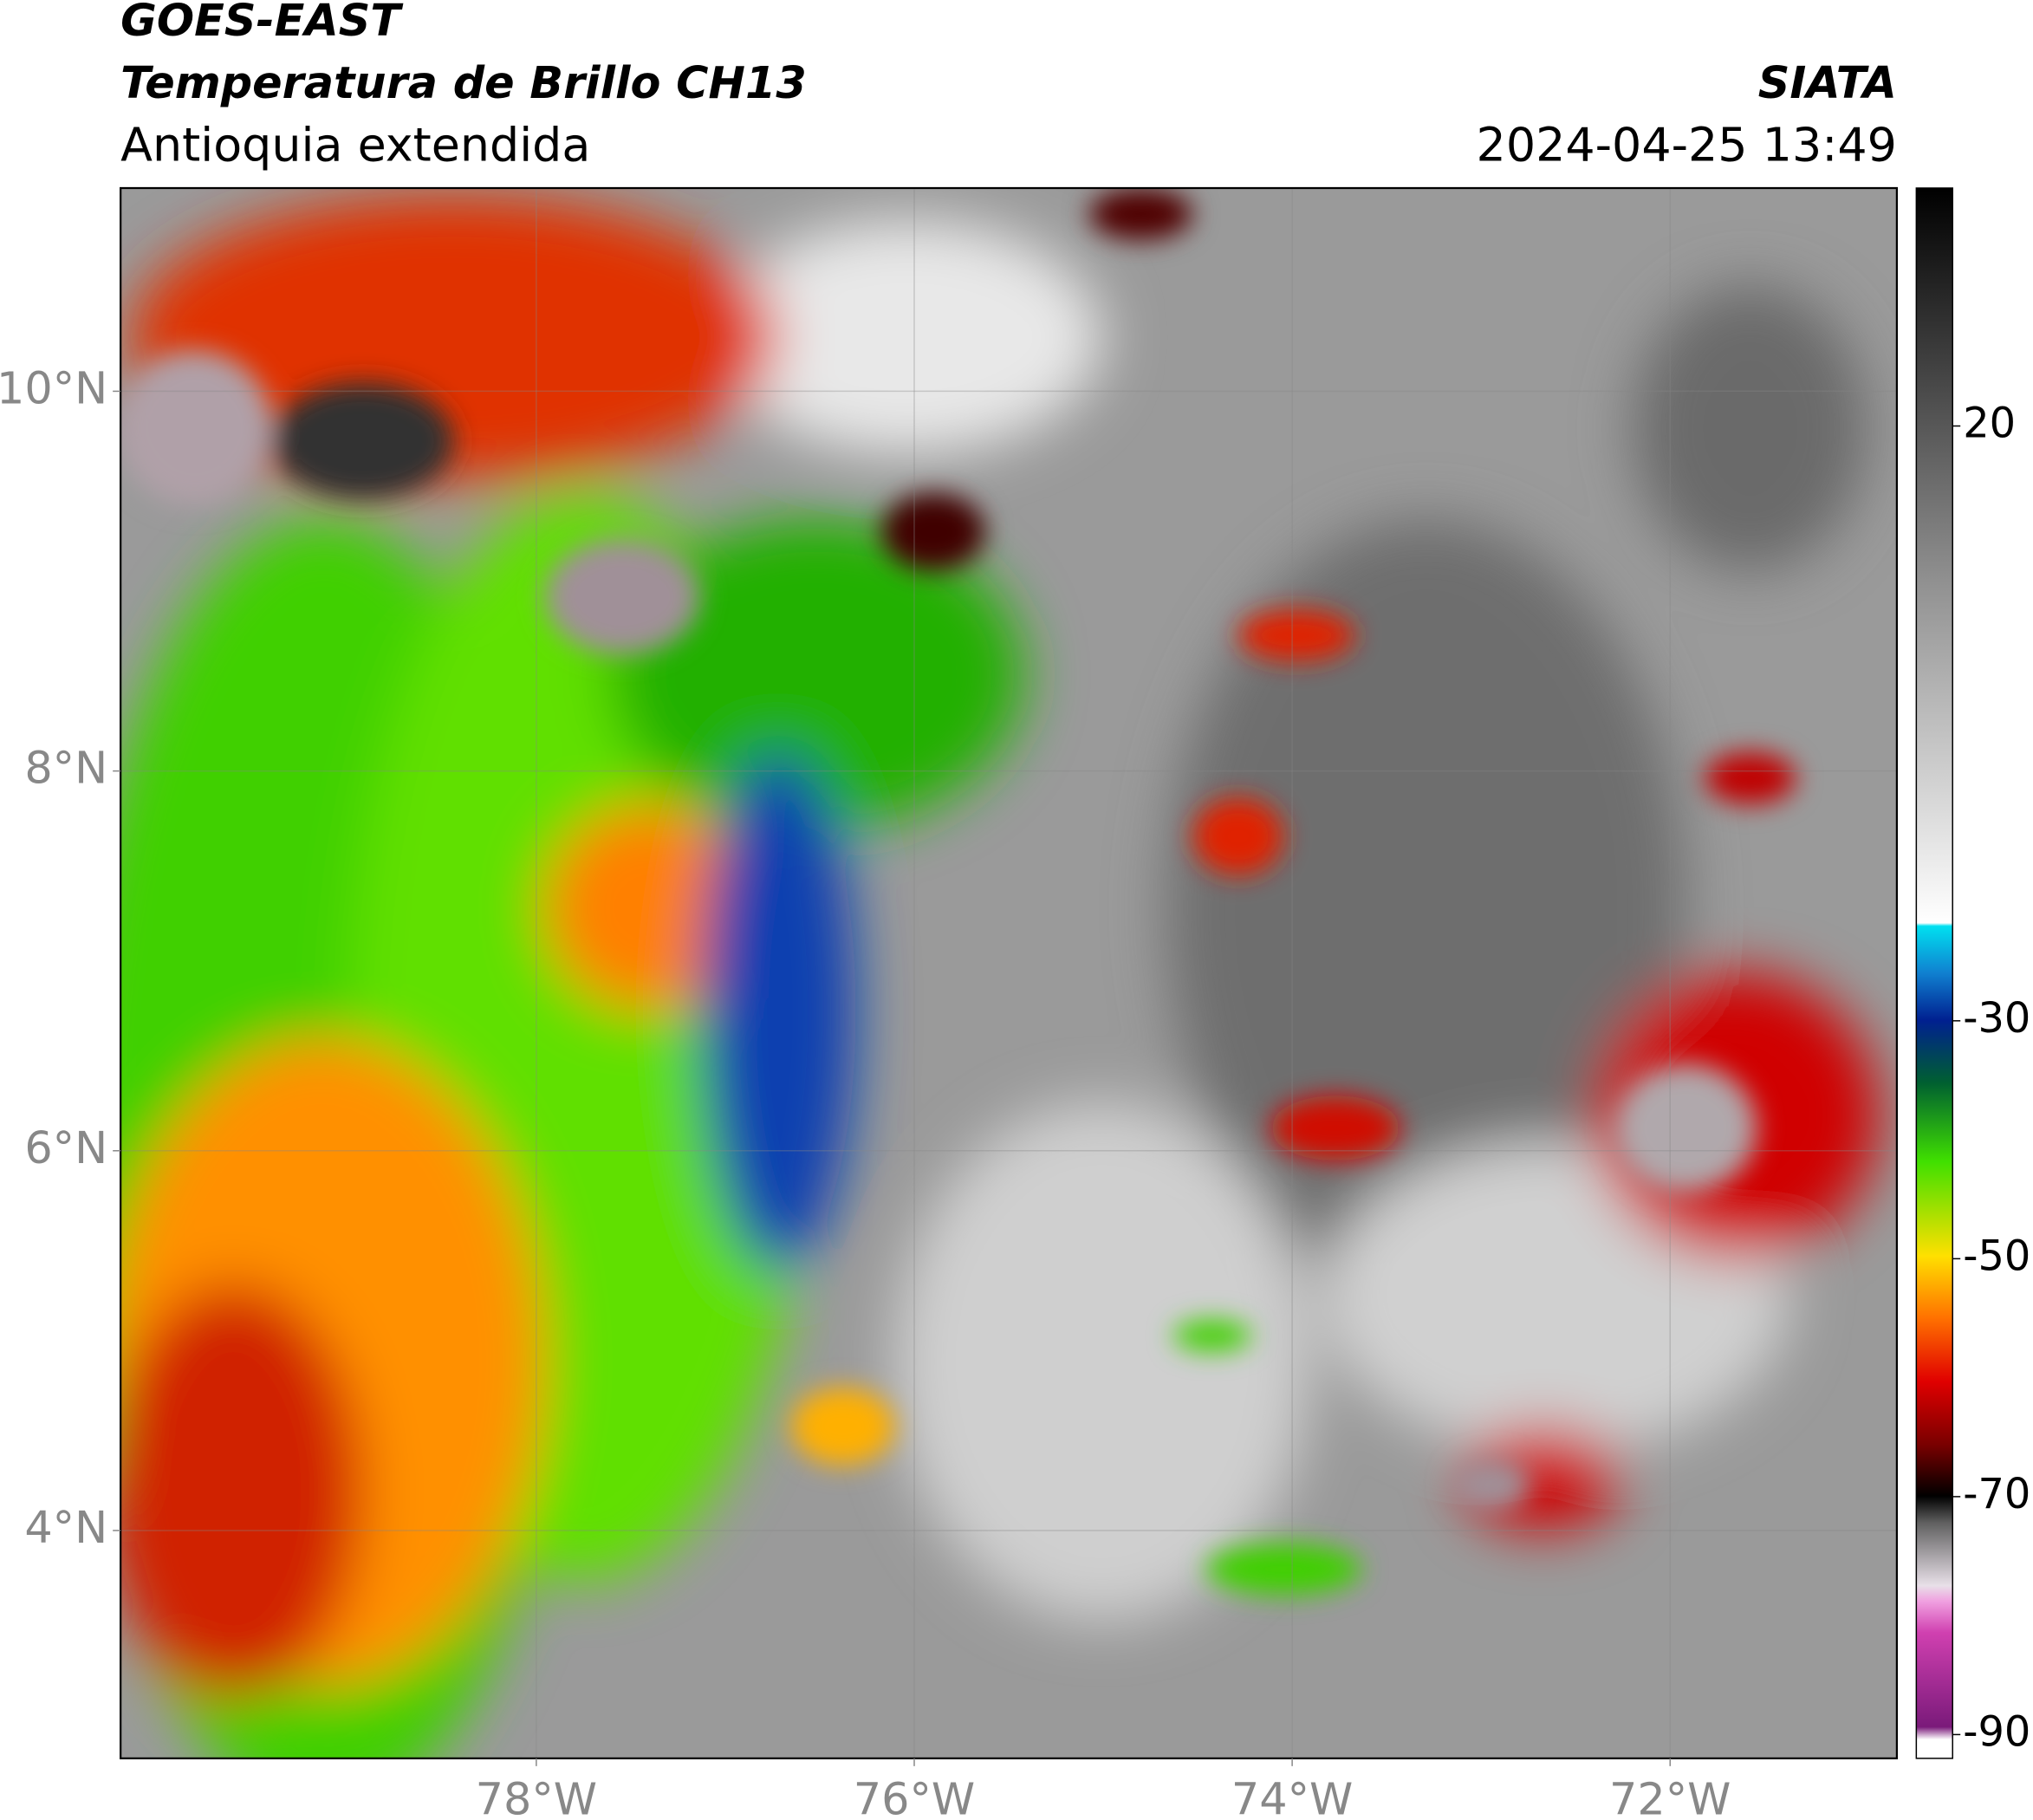 The height and width of the screenshot is (1820, 2033). Describe the element at coordinates (1997, 1019) in the screenshot. I see `colorbar-tick-label: -30` at that location.